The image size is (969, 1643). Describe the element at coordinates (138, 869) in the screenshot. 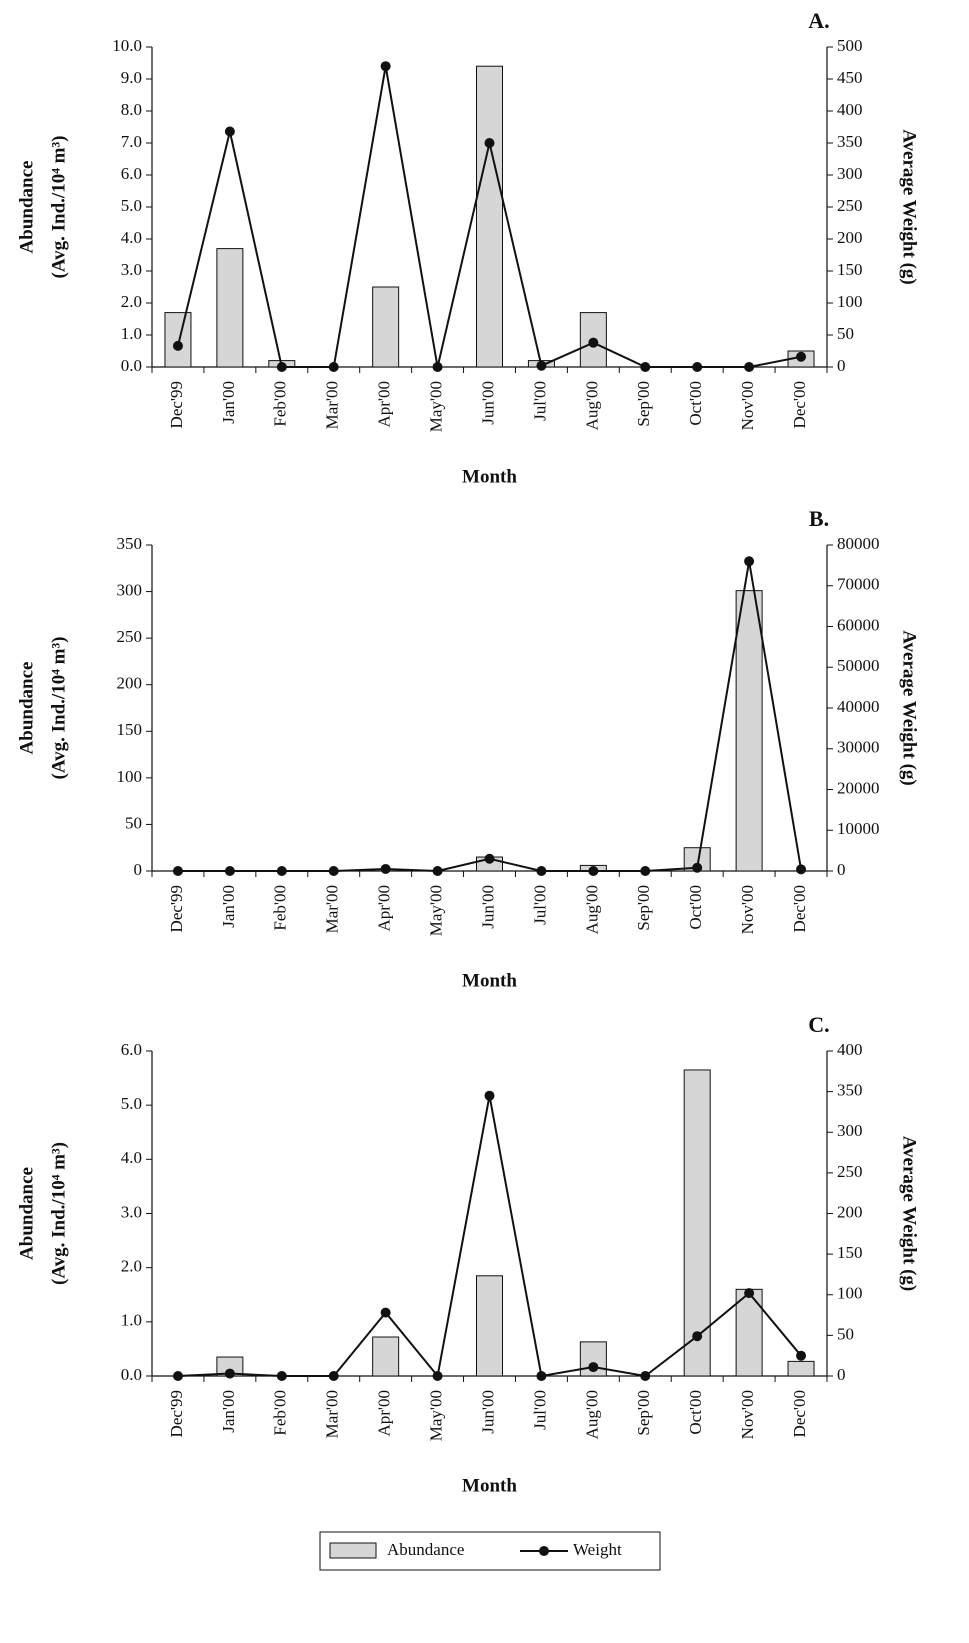

I see `y-tick-label: 0` at that location.